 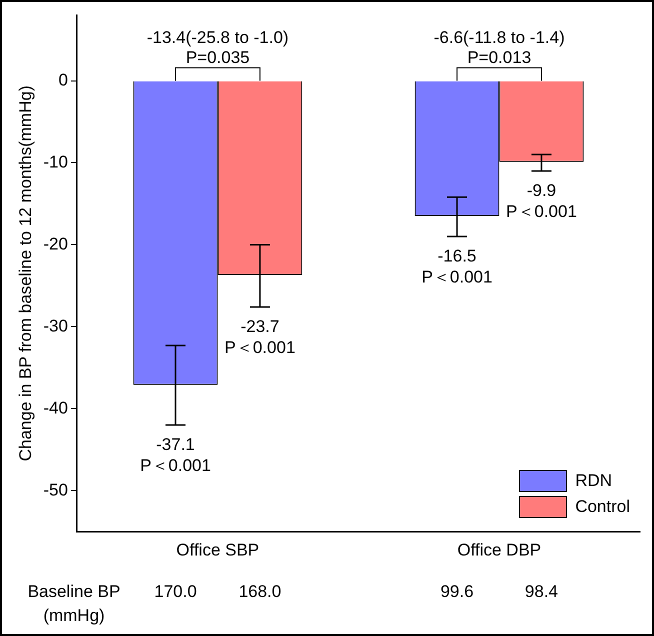 What do you see at coordinates (74, 603) in the screenshot?
I see `text: Baseline BP (mmHg)` at bounding box center [74, 603].